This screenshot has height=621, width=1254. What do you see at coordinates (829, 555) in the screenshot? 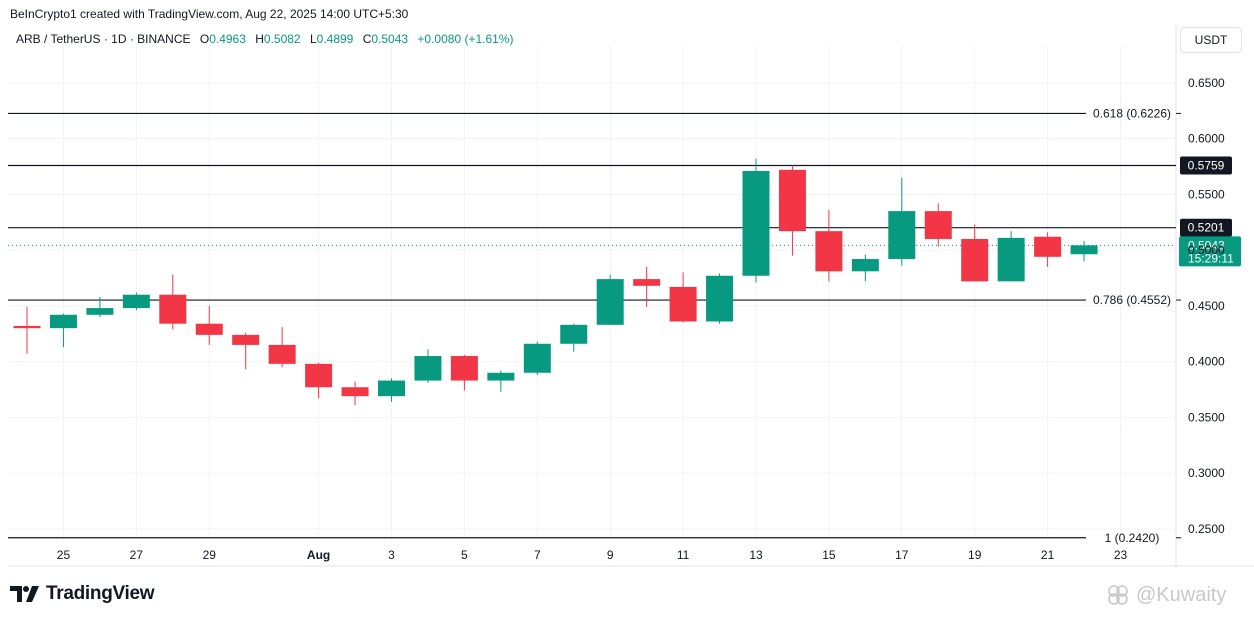
I see `x-tick-label: 15` at bounding box center [829, 555].